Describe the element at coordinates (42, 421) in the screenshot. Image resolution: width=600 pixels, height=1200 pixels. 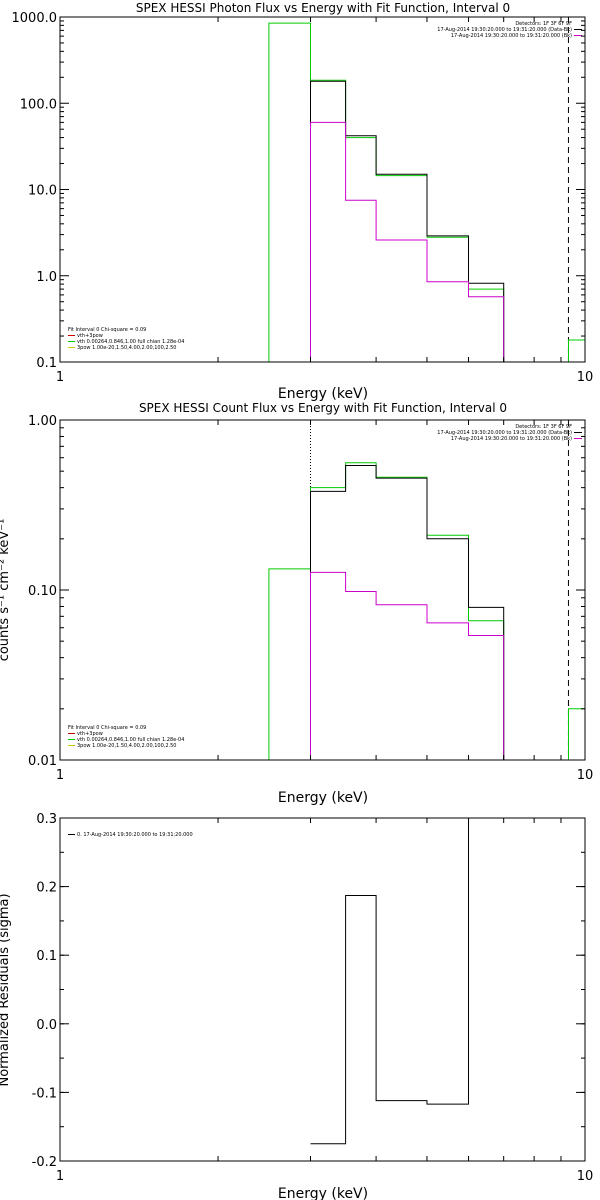
I see `y-tick-label: 1.00` at that location.